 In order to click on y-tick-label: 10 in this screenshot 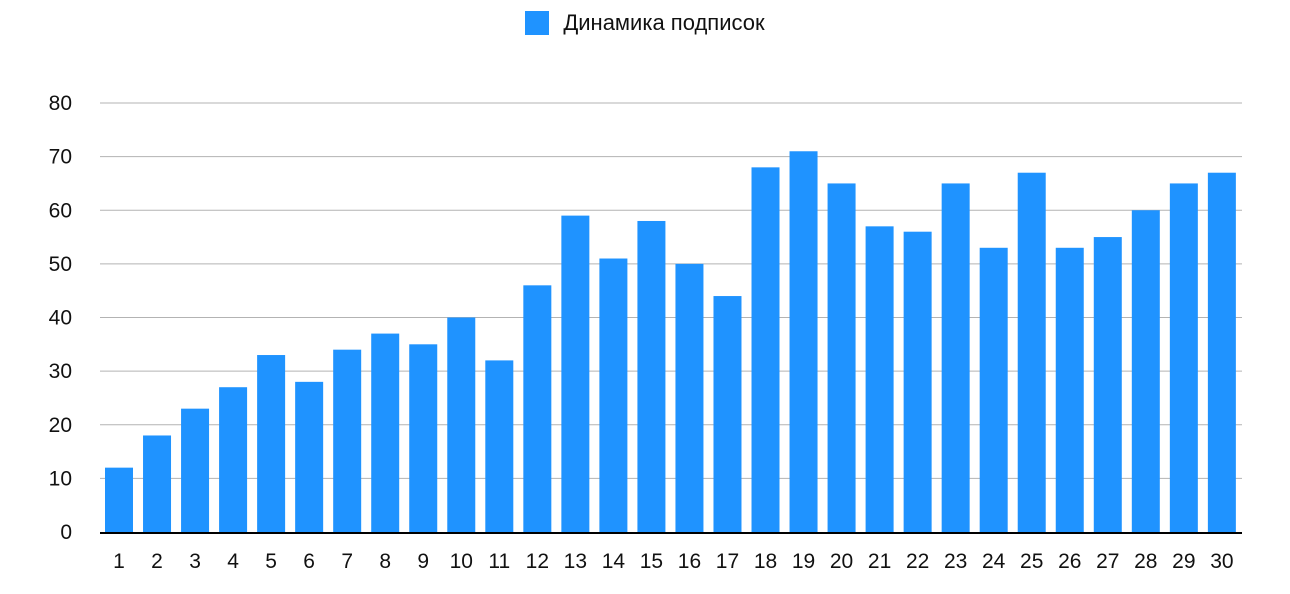, I will do `click(60, 478)`.